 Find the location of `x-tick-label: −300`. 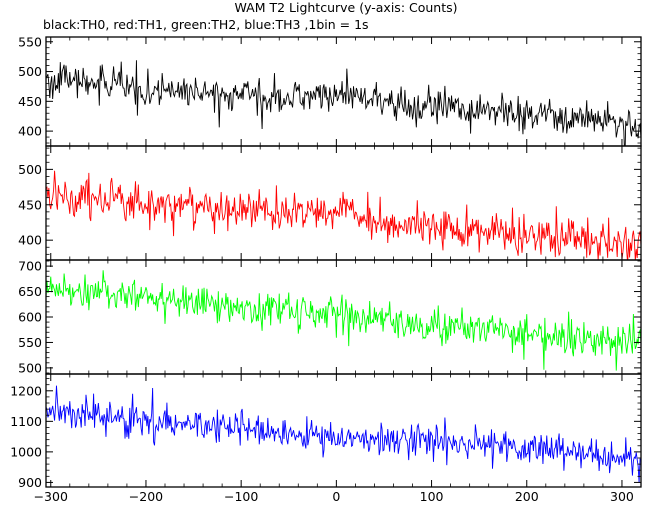

x-tick-label: −300 is located at coordinates (51, 496).